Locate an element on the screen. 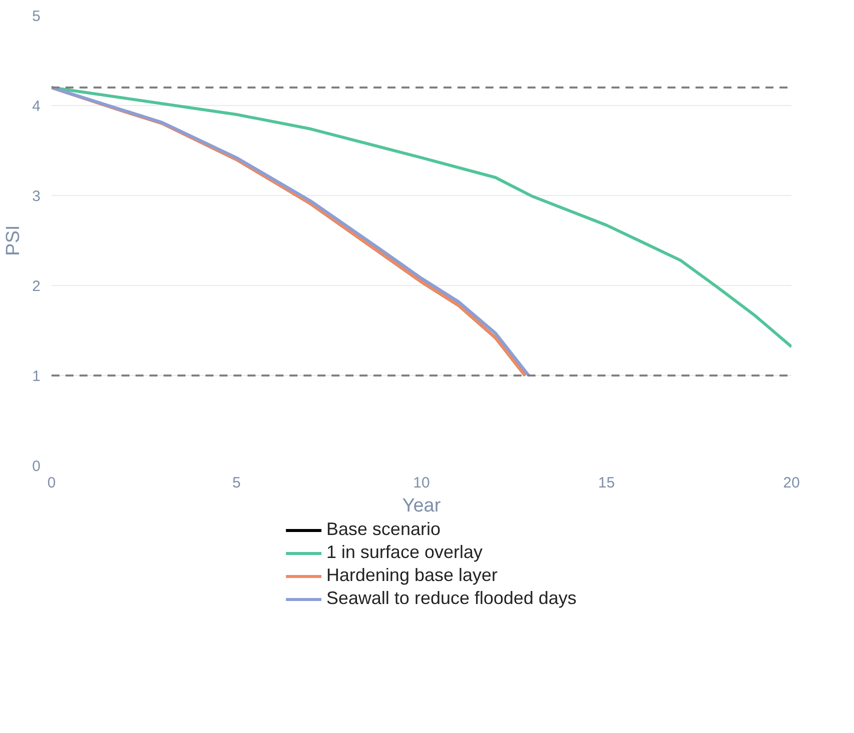  x-tick-label: 15 is located at coordinates (606, 483).